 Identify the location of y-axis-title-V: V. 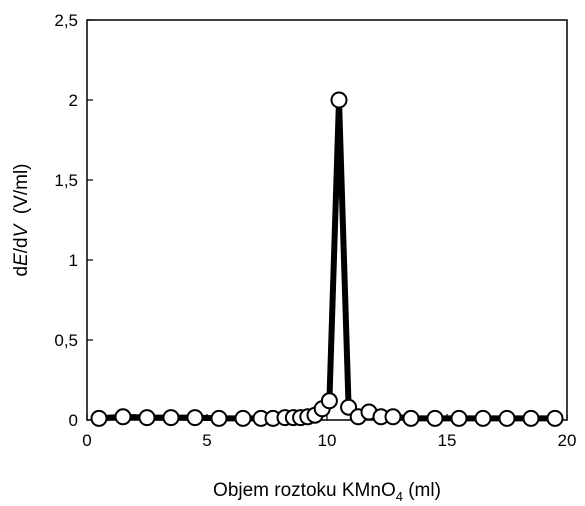
(21, 229).